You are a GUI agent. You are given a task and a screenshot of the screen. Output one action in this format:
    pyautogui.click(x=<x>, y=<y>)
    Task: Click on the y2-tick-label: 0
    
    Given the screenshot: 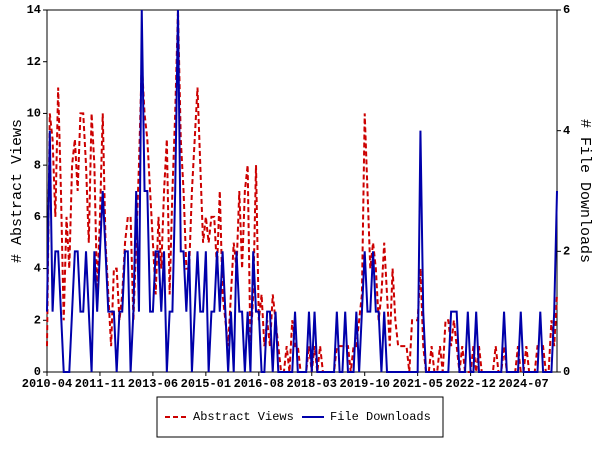 What is the action you would take?
    pyautogui.click(x=566, y=372)
    